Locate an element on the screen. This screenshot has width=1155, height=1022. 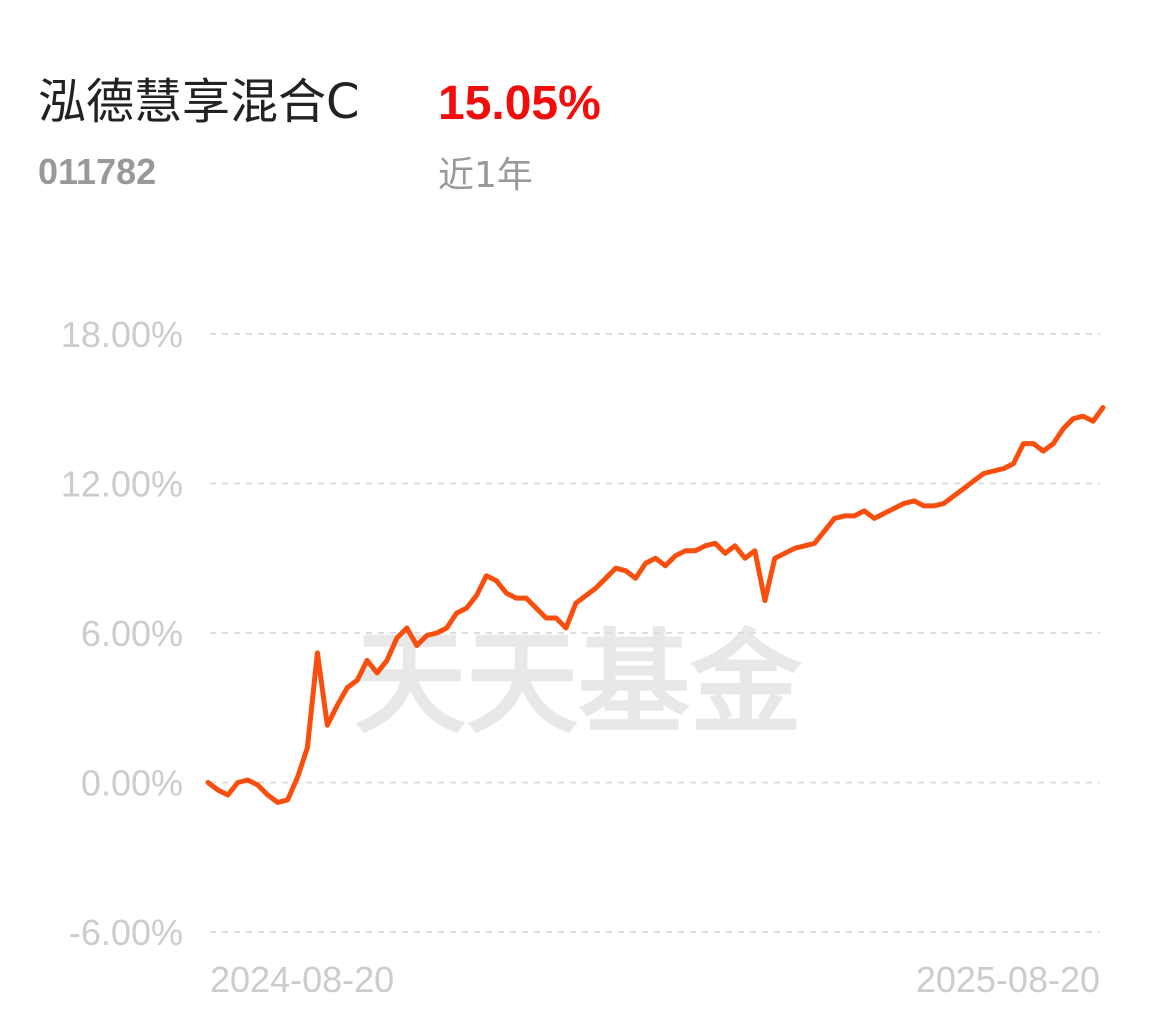
y-tick-label: 12.00% is located at coordinates (122, 484).